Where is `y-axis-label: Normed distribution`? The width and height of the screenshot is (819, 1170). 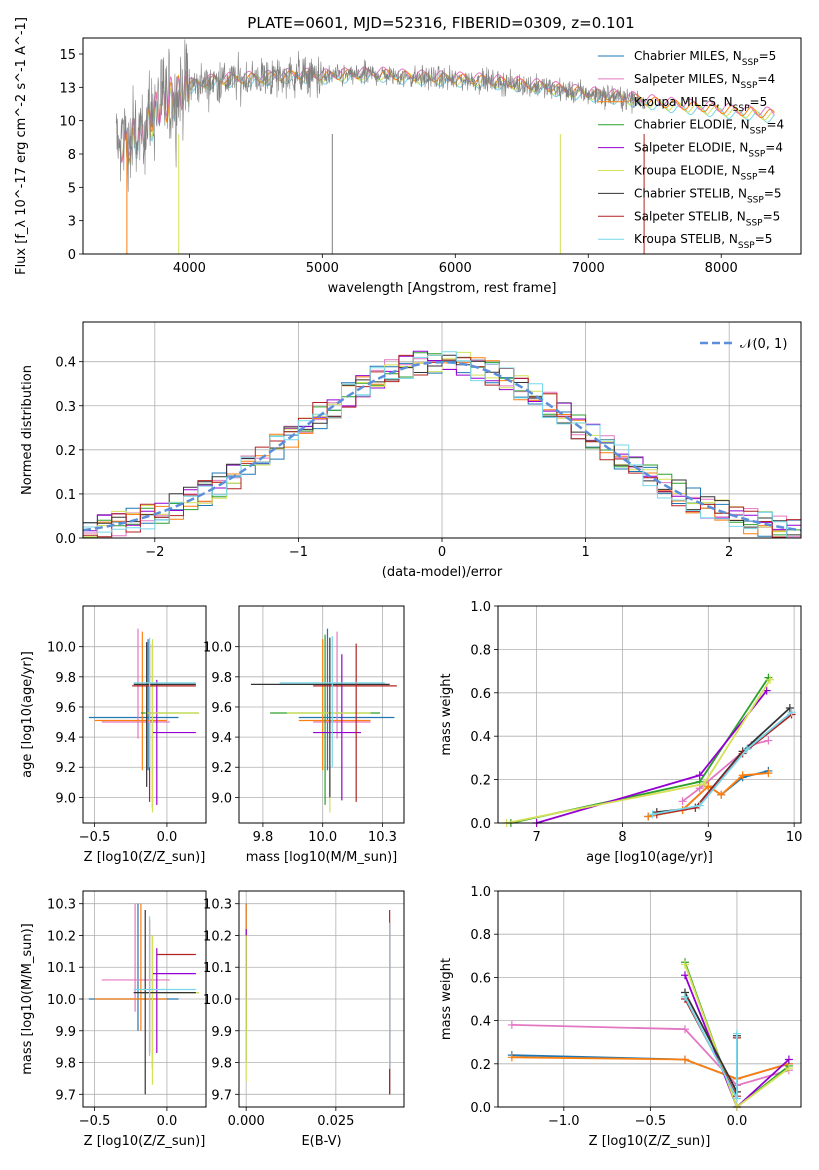
y-axis-label: Normed distribution is located at coordinates (27, 430).